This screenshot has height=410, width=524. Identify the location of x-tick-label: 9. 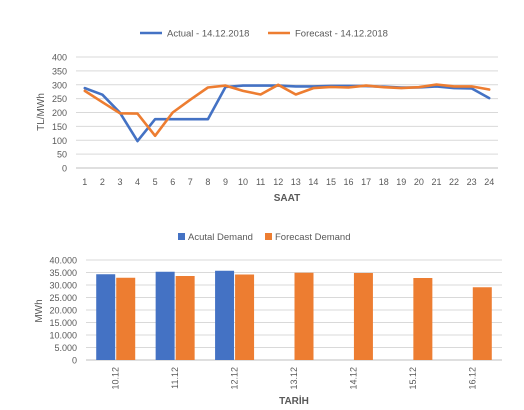
(225, 182).